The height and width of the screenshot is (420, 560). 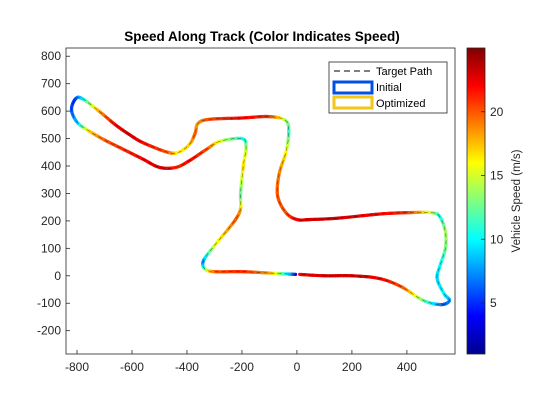 What do you see at coordinates (407, 367) in the screenshot?
I see `x-tick-label: 400` at bounding box center [407, 367].